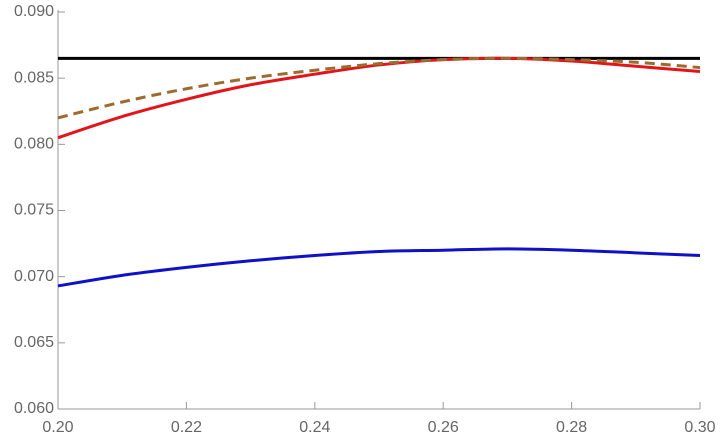 The image size is (720, 444). What do you see at coordinates (314, 427) in the screenshot?
I see `x-tick-label: 0.24` at bounding box center [314, 427].